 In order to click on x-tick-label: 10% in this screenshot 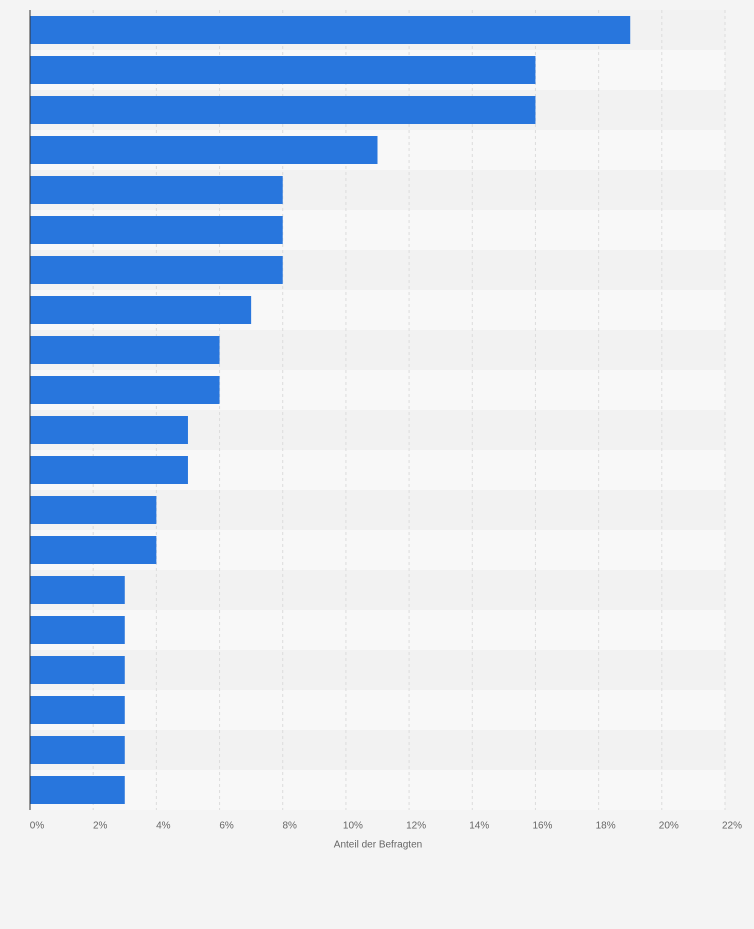, I will do `click(353, 826)`.